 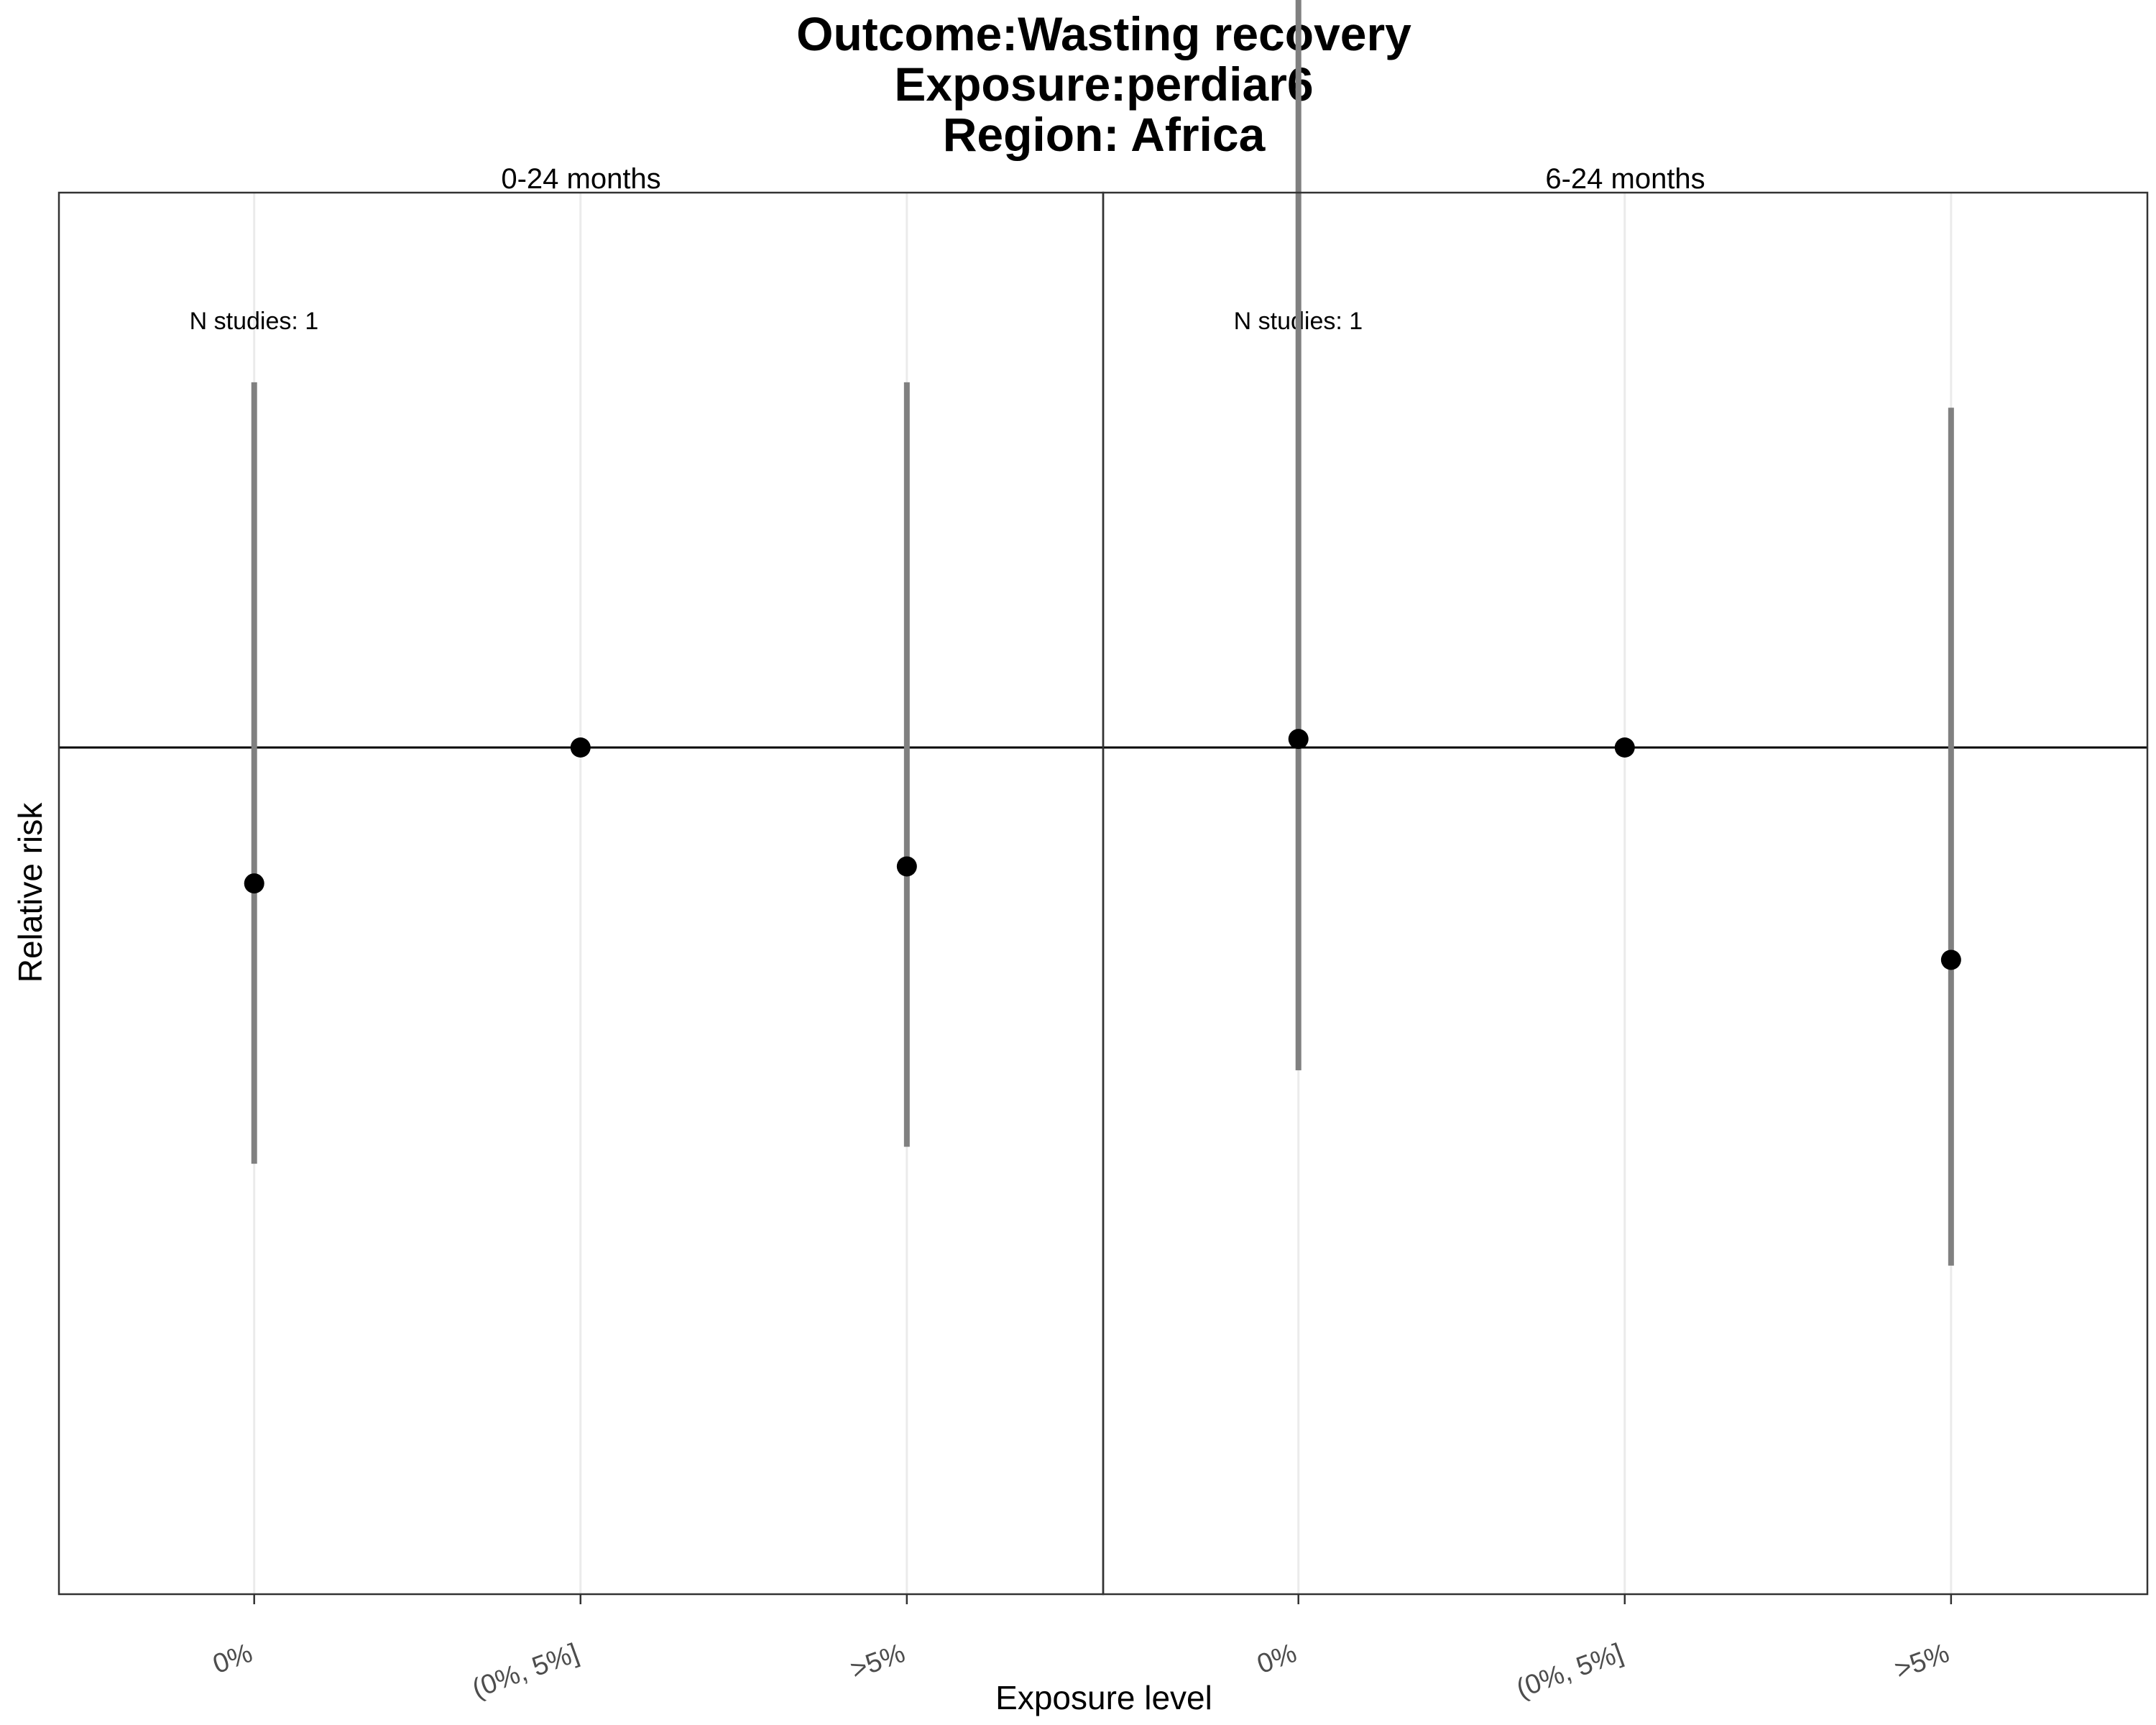 What do you see at coordinates (30, 892) in the screenshot?
I see `y-axis-title: Relative risk` at bounding box center [30, 892].